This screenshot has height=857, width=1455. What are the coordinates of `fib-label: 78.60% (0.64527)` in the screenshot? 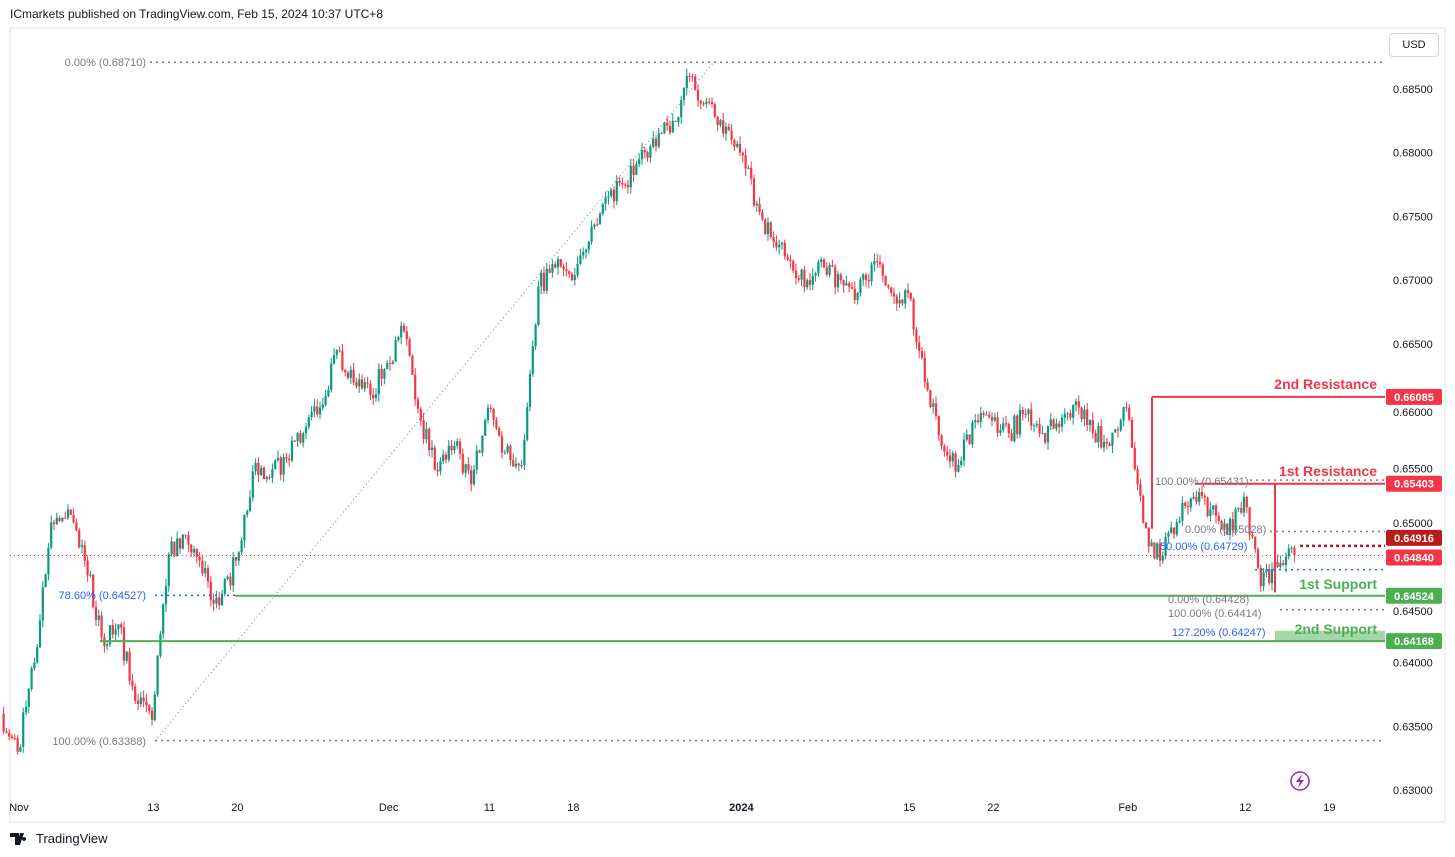 It's located at (102, 596).